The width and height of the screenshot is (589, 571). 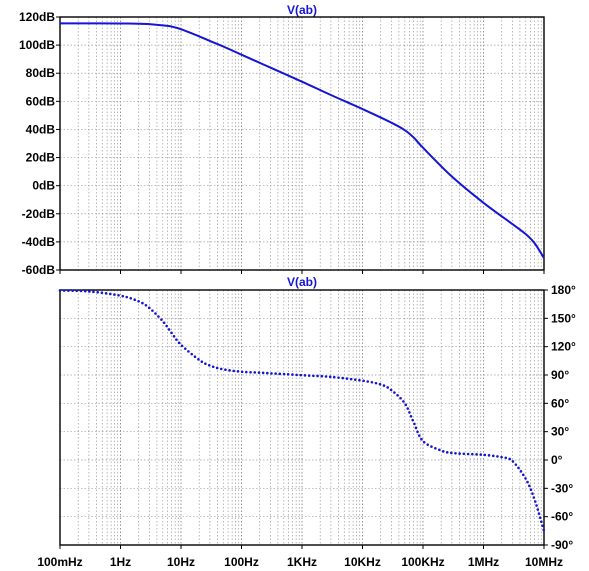 I want to click on y-tick-label: 80dB, so click(x=41, y=73).